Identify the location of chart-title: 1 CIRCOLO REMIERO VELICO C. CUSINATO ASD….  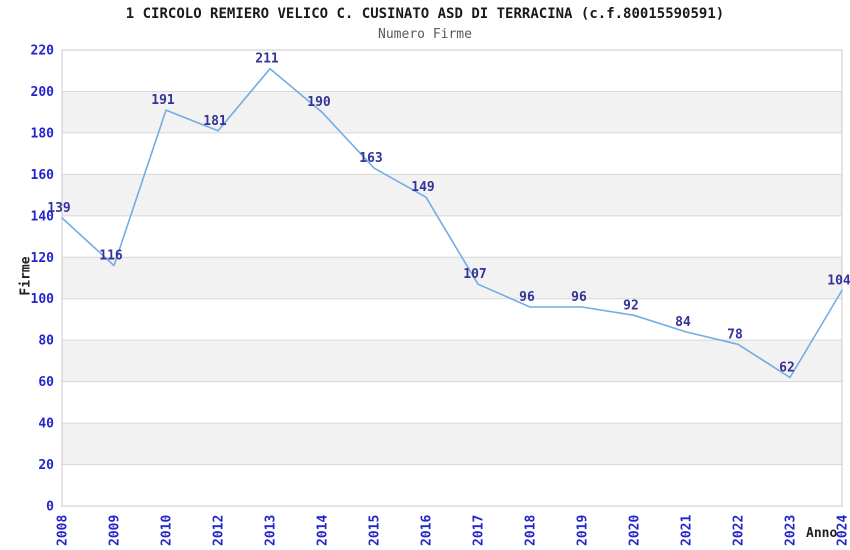
(425, 14).